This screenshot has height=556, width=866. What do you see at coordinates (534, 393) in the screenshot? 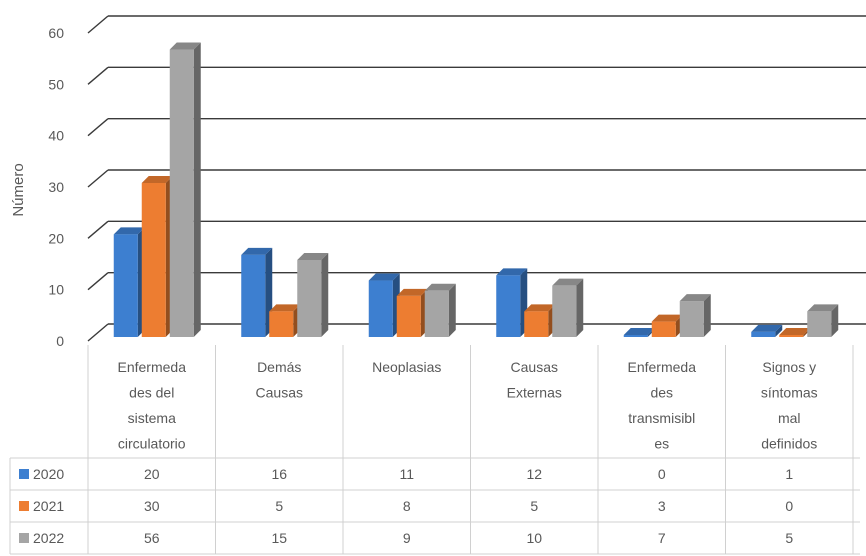
I see `category-label-line: Externas` at bounding box center [534, 393].